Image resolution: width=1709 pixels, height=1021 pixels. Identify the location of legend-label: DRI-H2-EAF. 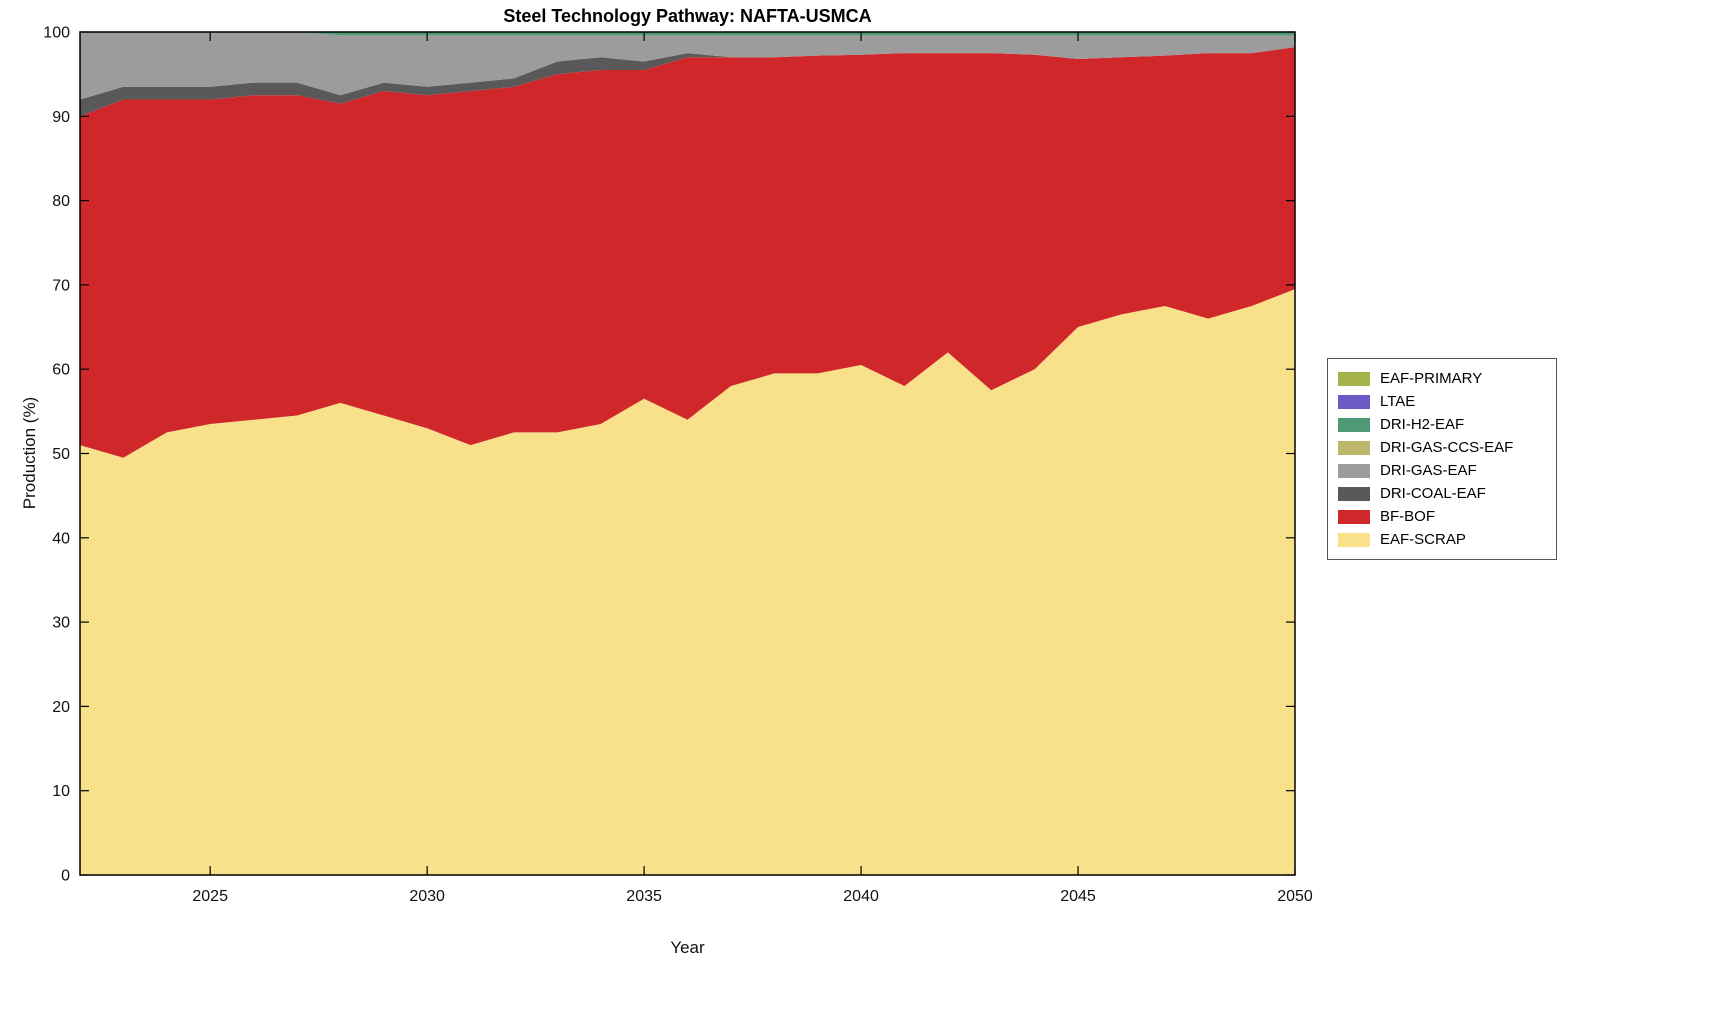
(1422, 424).